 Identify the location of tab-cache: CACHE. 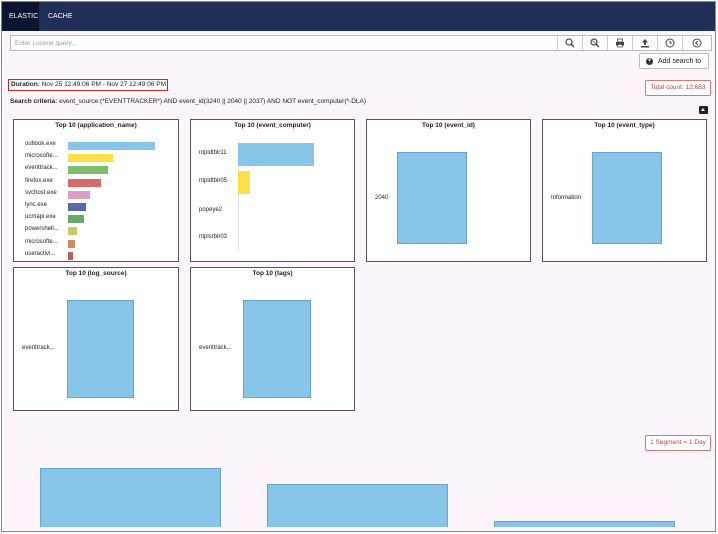
(60, 16).